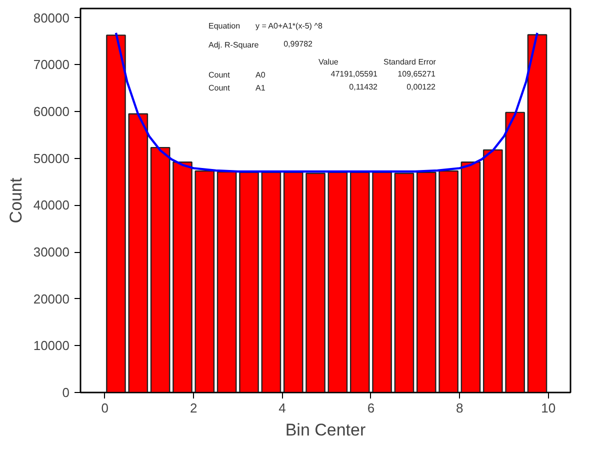  What do you see at coordinates (261, 75) in the screenshot?
I see `annotation: A0` at bounding box center [261, 75].